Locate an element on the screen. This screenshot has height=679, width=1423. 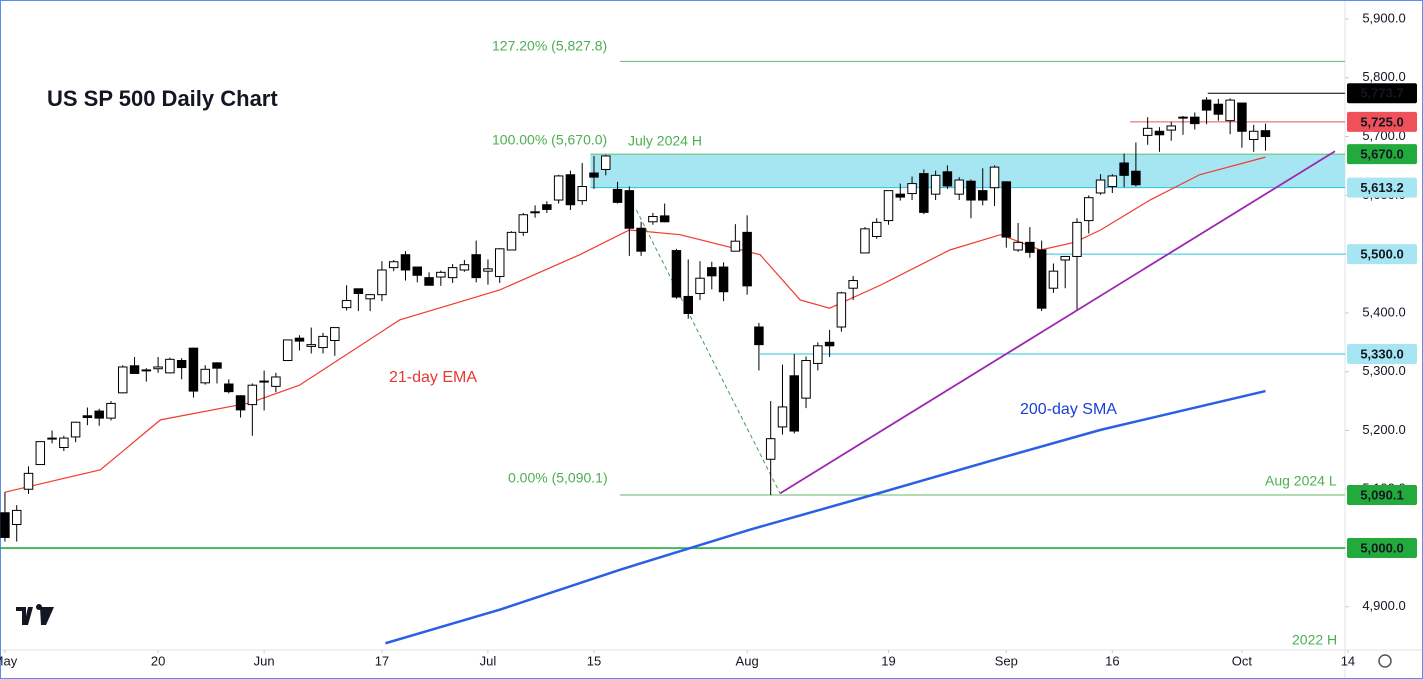
annotation: July 2024 H is located at coordinates (665, 141).